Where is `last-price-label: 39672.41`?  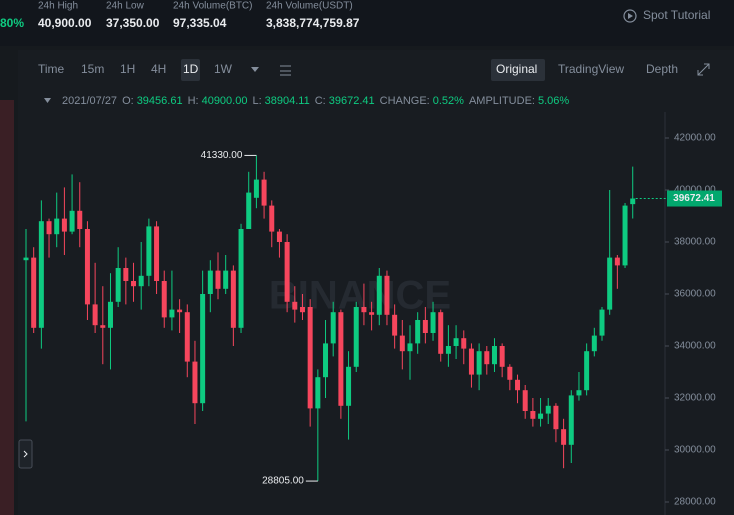 last-price-label: 39672.41 is located at coordinates (694, 198).